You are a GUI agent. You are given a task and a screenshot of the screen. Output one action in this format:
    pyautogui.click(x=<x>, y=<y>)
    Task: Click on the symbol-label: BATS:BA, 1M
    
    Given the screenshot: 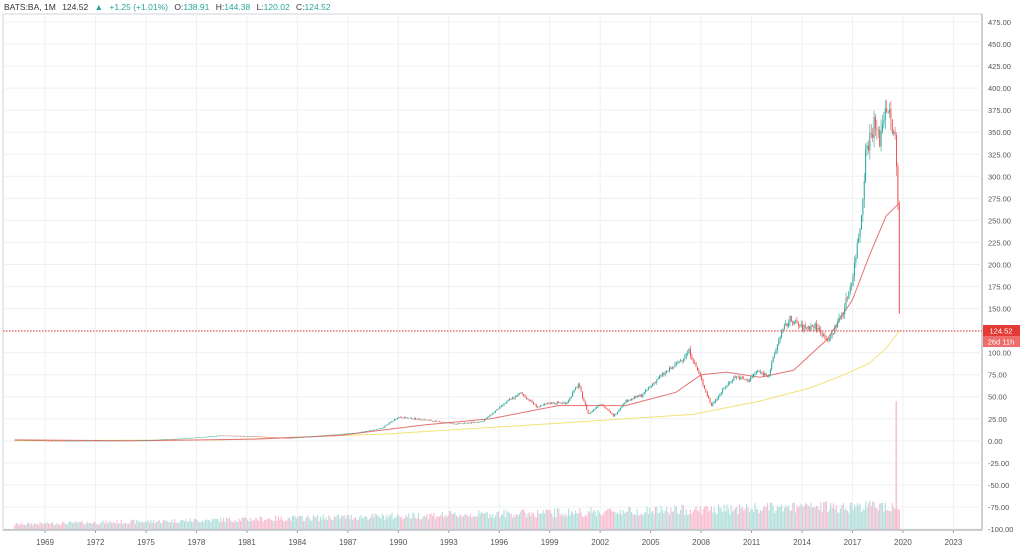 What is the action you would take?
    pyautogui.click(x=30, y=7)
    